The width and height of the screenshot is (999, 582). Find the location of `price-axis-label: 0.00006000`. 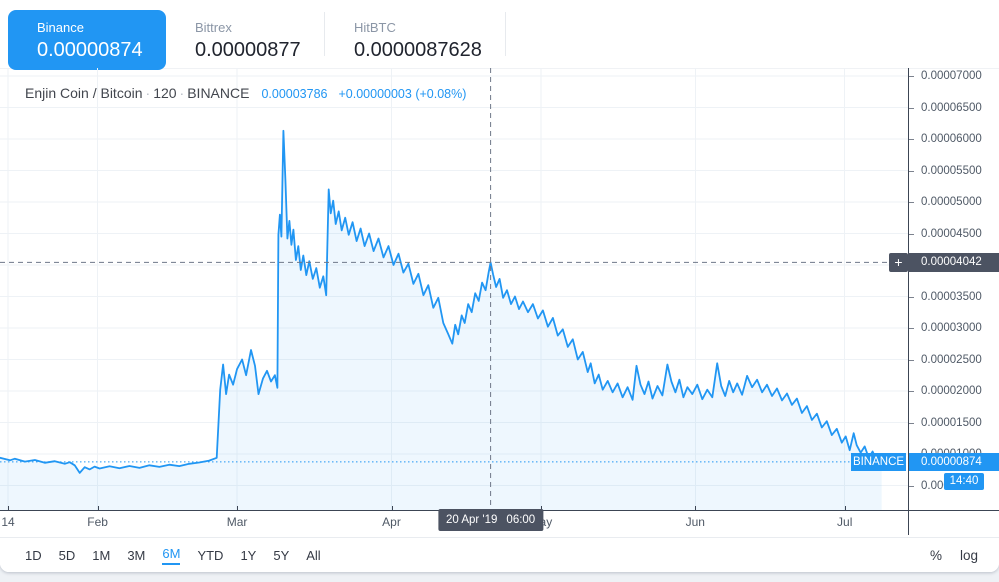

price-axis-label: 0.00006000 is located at coordinates (951, 139).